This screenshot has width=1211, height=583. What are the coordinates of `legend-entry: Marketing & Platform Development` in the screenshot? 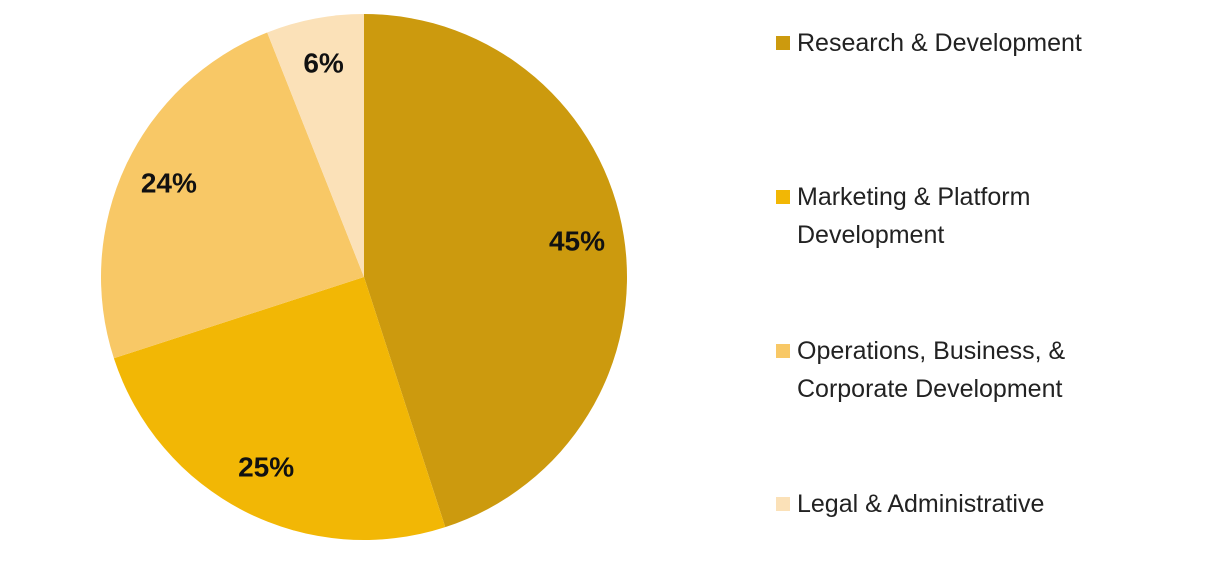 It's located at (946, 216).